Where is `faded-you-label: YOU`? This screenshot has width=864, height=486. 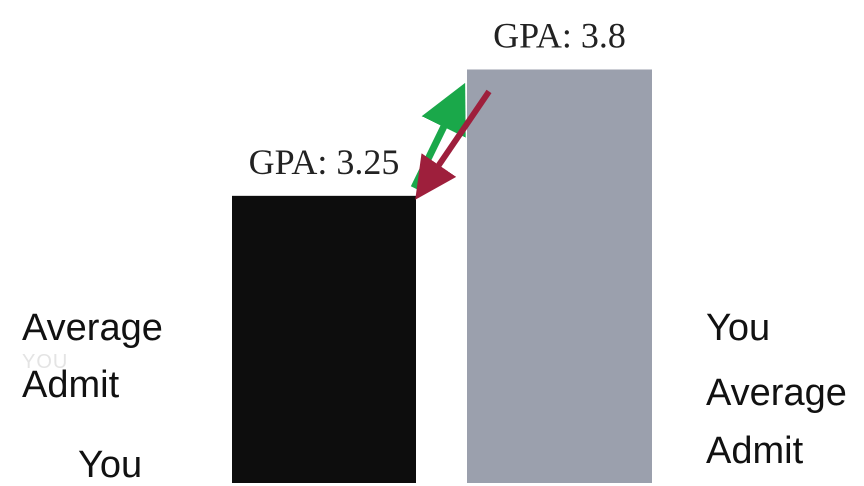
faded-you-label: YOU is located at coordinates (45, 362).